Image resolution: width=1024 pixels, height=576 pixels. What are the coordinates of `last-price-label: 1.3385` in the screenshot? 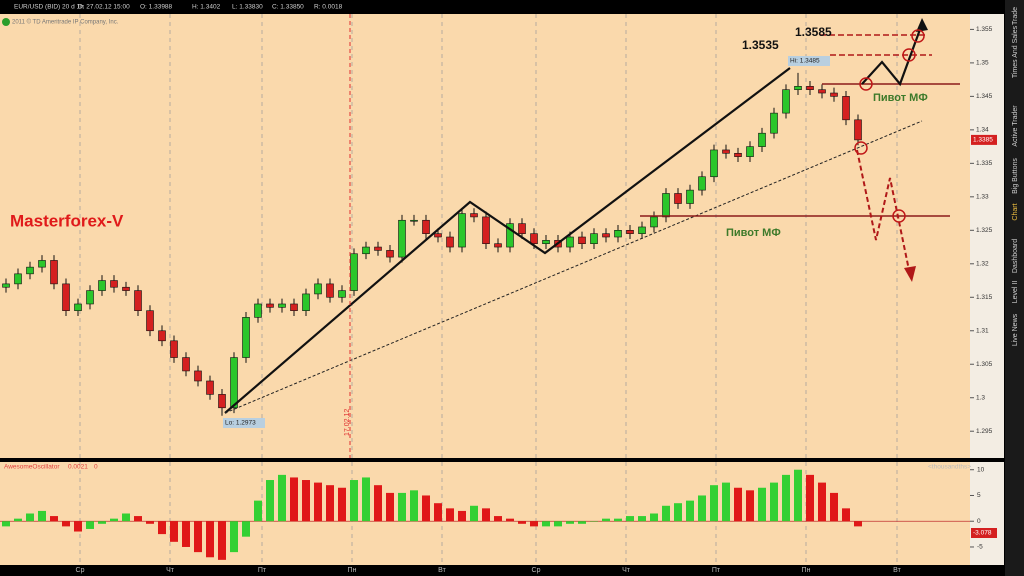 It's located at (983, 140).